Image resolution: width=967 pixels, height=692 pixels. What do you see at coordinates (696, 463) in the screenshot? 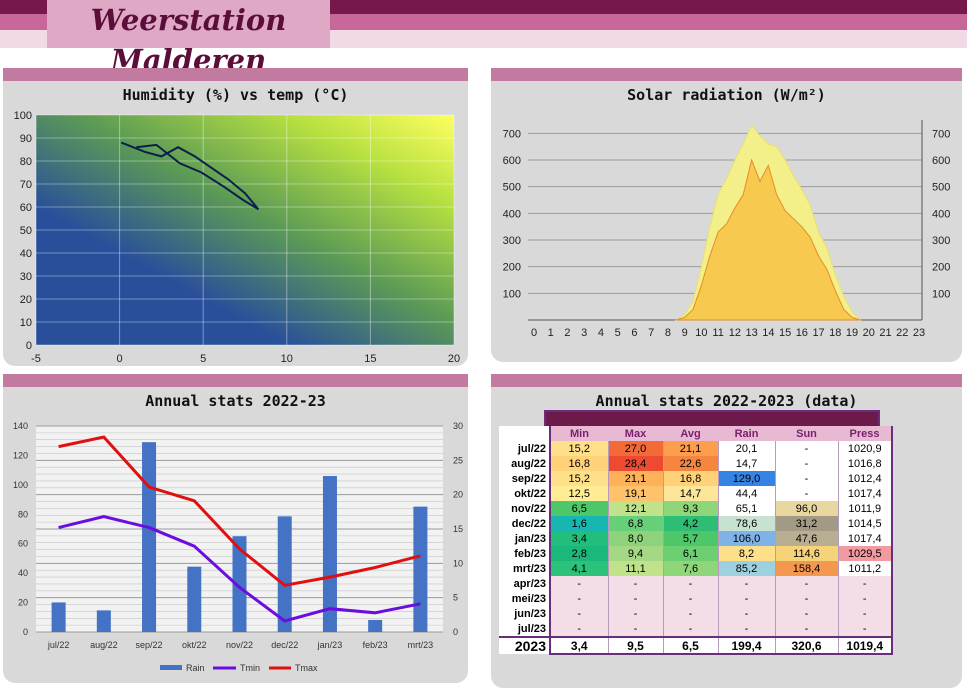
I see `table-row: aug/22 16,8 28,4 22,6 14,7-1016,8` at bounding box center [696, 463].